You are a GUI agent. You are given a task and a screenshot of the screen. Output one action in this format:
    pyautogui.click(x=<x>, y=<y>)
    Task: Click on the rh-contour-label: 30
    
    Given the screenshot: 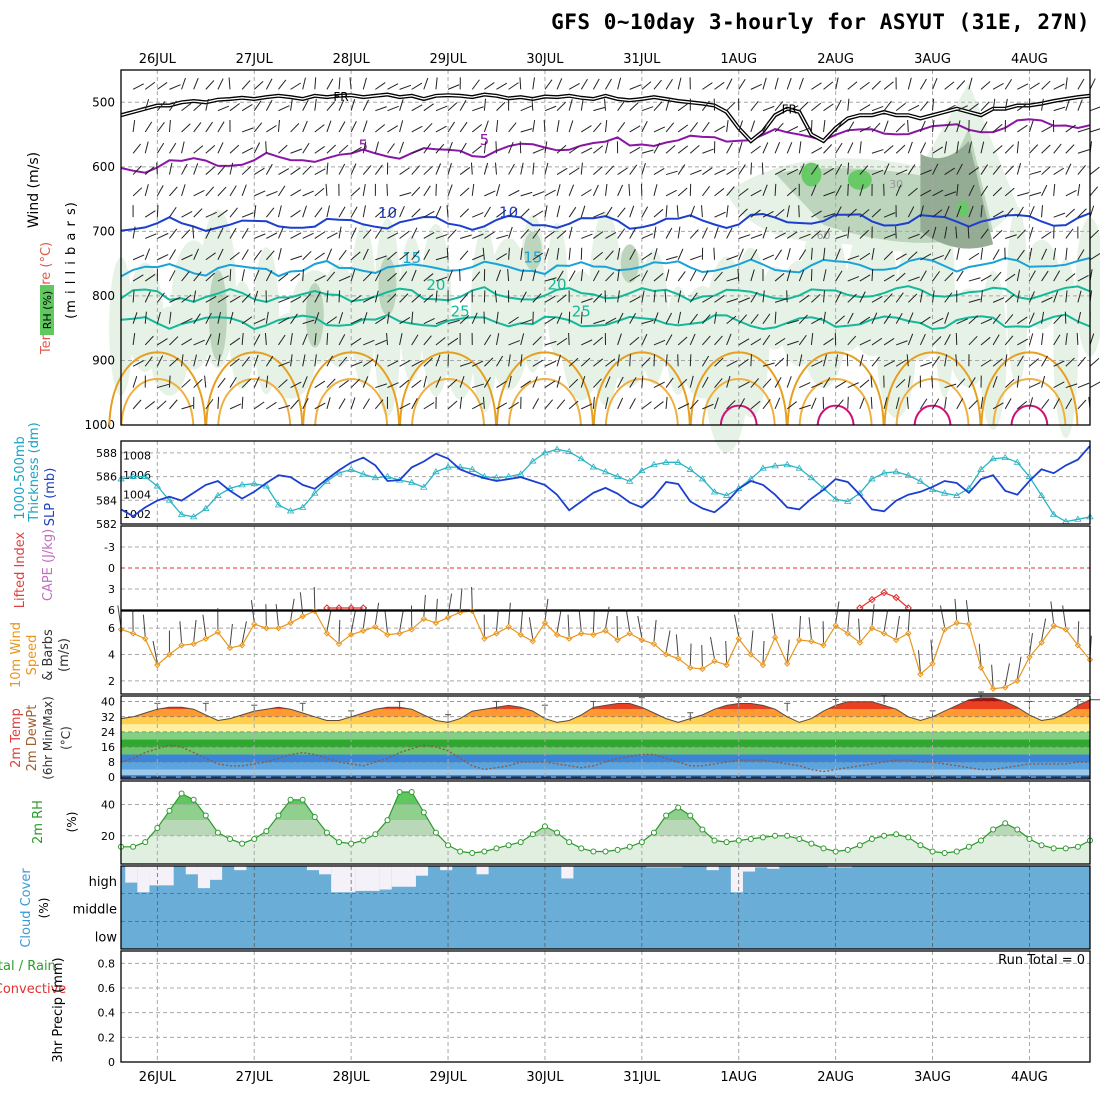 What is the action you would take?
    pyautogui.click(x=896, y=184)
    